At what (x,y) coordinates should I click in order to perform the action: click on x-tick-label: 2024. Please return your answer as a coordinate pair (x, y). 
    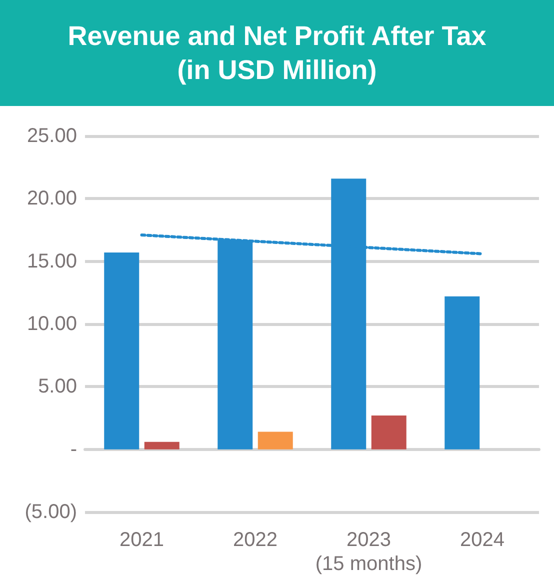
    Looking at the image, I should click on (482, 540).